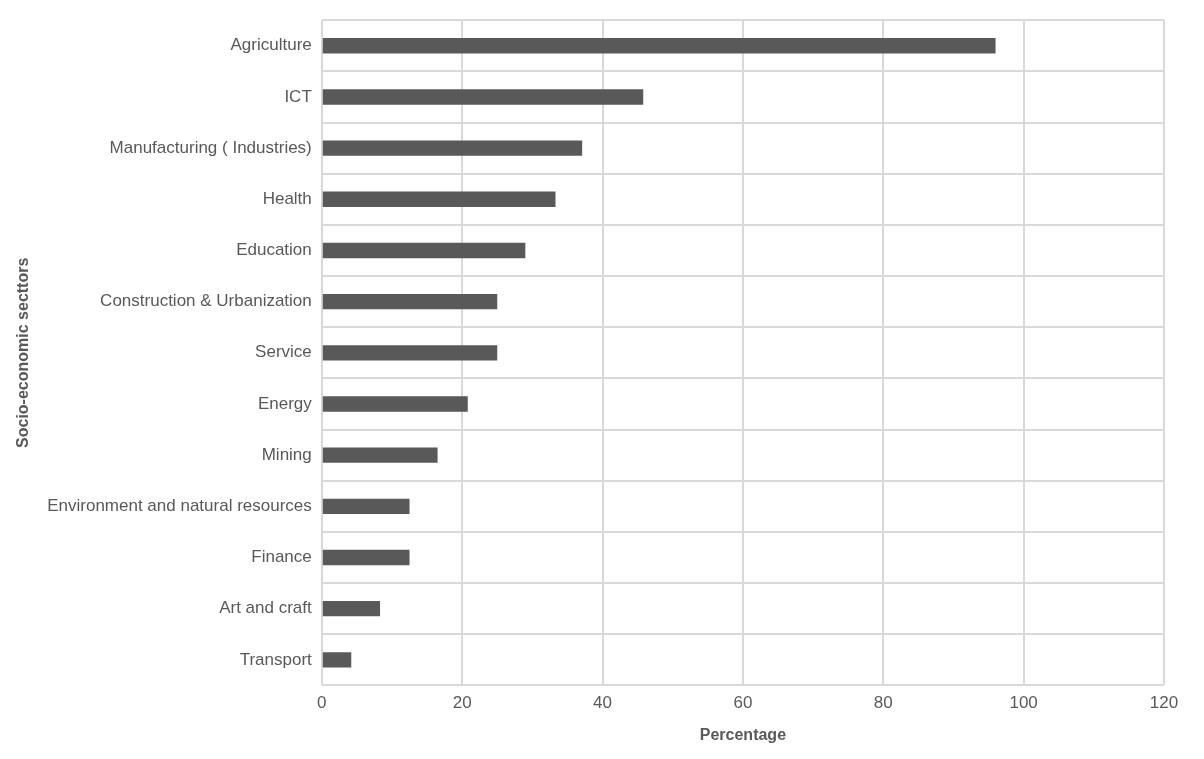 This screenshot has height=759, width=1204. I want to click on y-tick-label: Health, so click(287, 198).